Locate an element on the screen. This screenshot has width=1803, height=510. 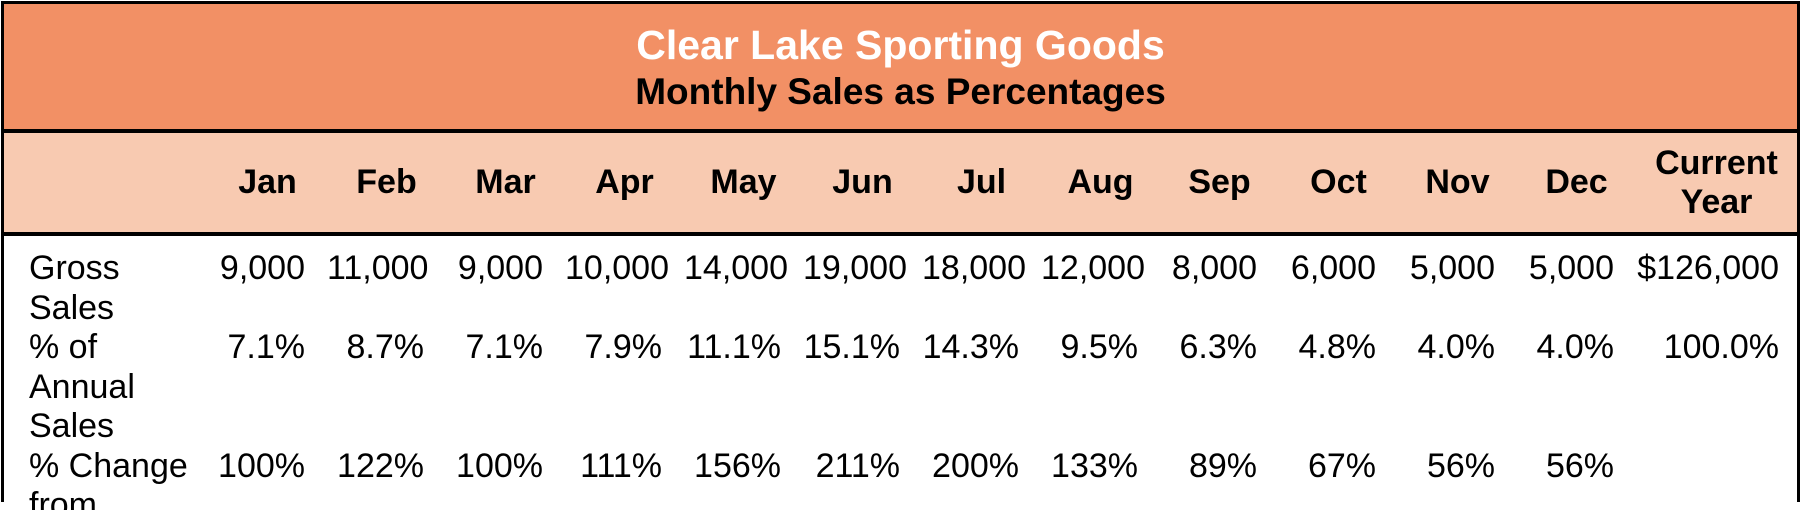
column-header-dec: Dec is located at coordinates (1576, 184).